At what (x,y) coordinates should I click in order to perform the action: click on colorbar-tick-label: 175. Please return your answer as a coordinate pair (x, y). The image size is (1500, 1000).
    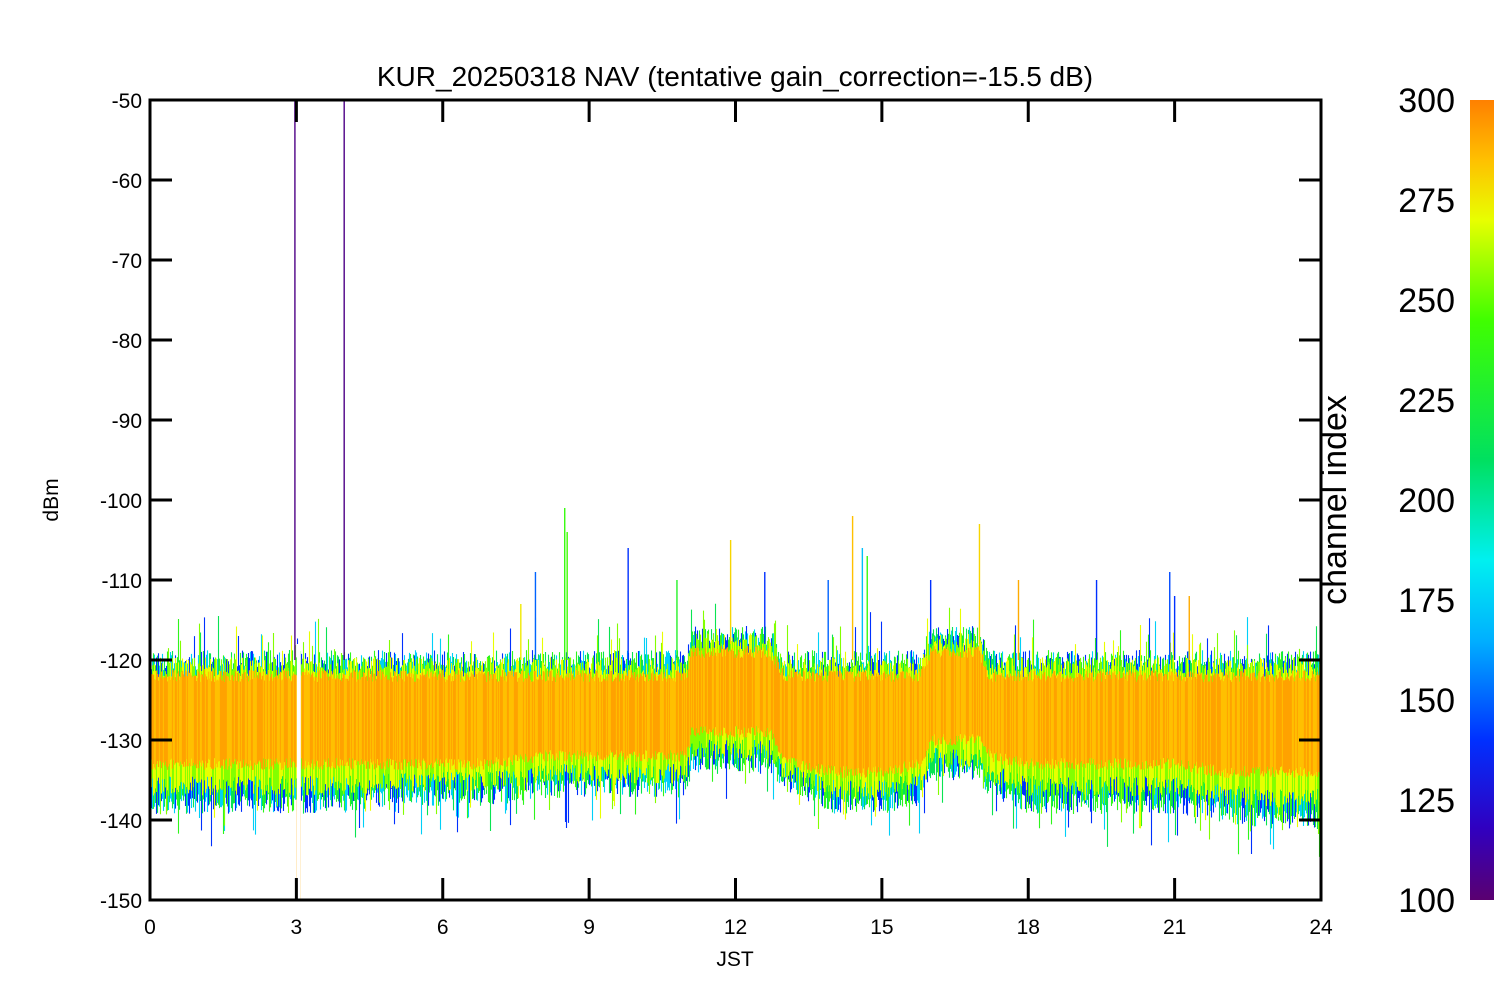
    Looking at the image, I should click on (1426, 601).